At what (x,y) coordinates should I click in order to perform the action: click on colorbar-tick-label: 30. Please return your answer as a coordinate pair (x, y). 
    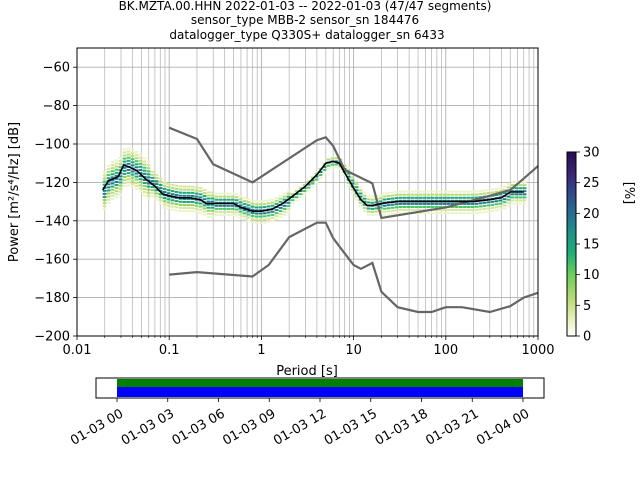
    Looking at the image, I should click on (591, 153).